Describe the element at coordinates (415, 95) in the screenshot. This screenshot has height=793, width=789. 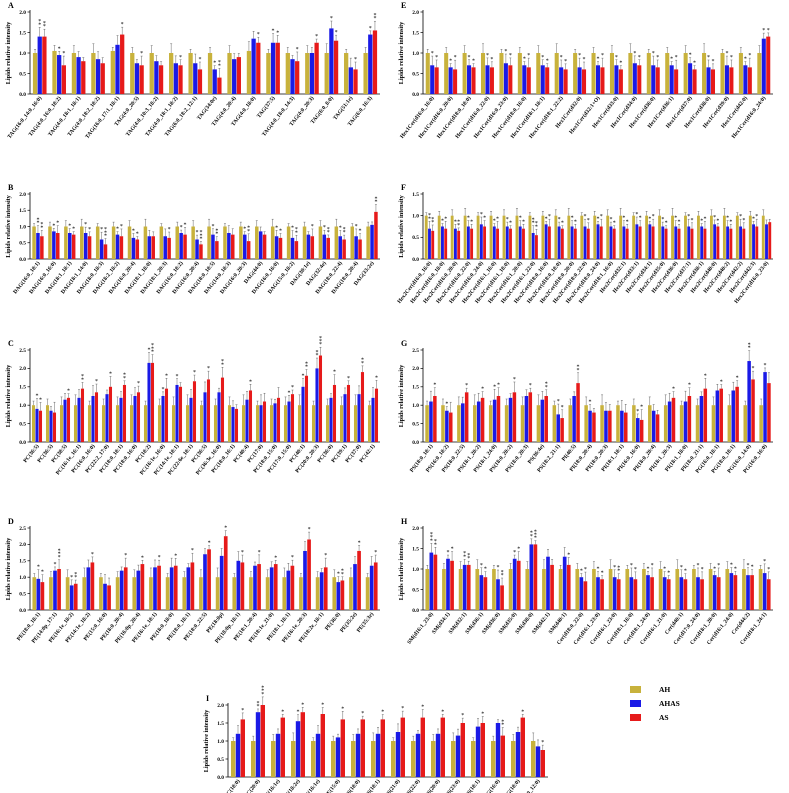
I see `y-tick-label: 0.0` at that location.